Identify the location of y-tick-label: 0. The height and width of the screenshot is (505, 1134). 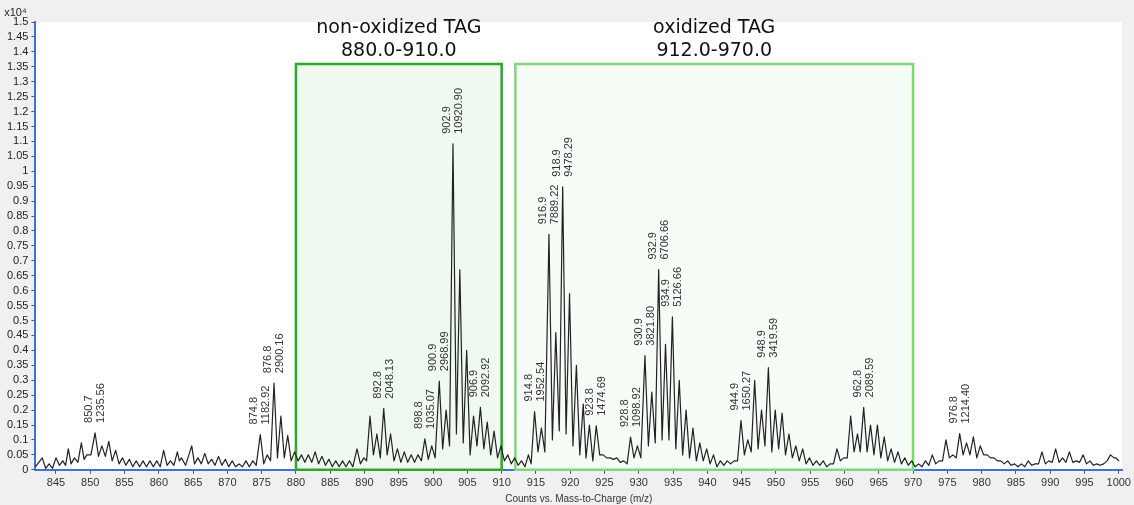
(25, 468).